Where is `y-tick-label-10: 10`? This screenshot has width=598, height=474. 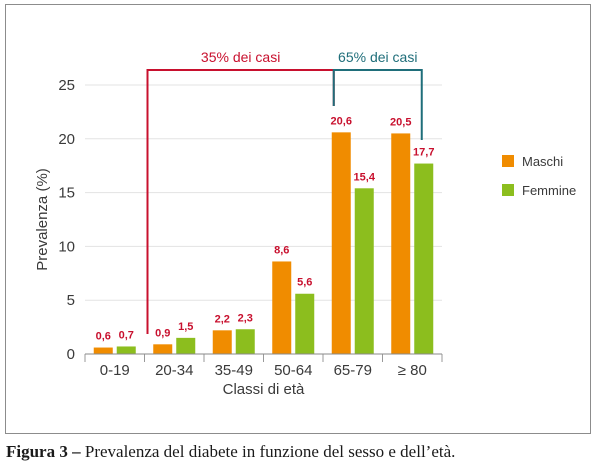
y-tick-label-10: 10 is located at coordinates (66, 246).